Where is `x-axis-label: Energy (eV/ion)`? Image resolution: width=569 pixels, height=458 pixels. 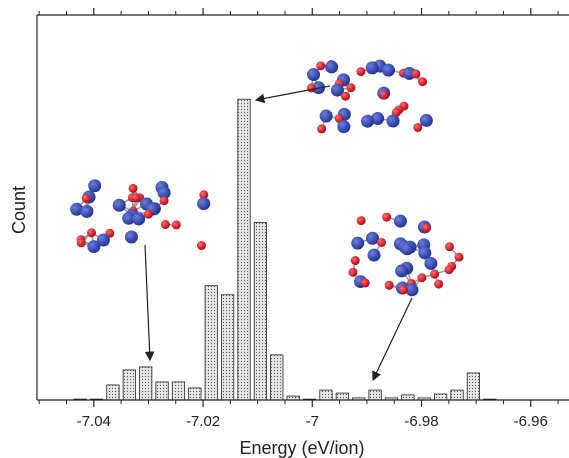
x-axis-label: Energy (eV/ion) is located at coordinates (301, 448).